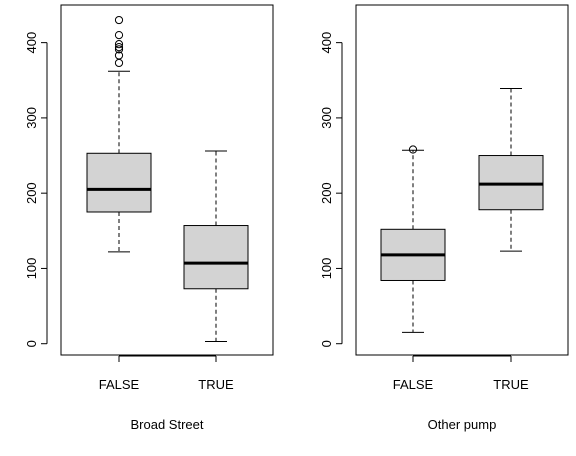  What do you see at coordinates (167, 424) in the screenshot?
I see `x-axis-title: Broad Street` at bounding box center [167, 424].